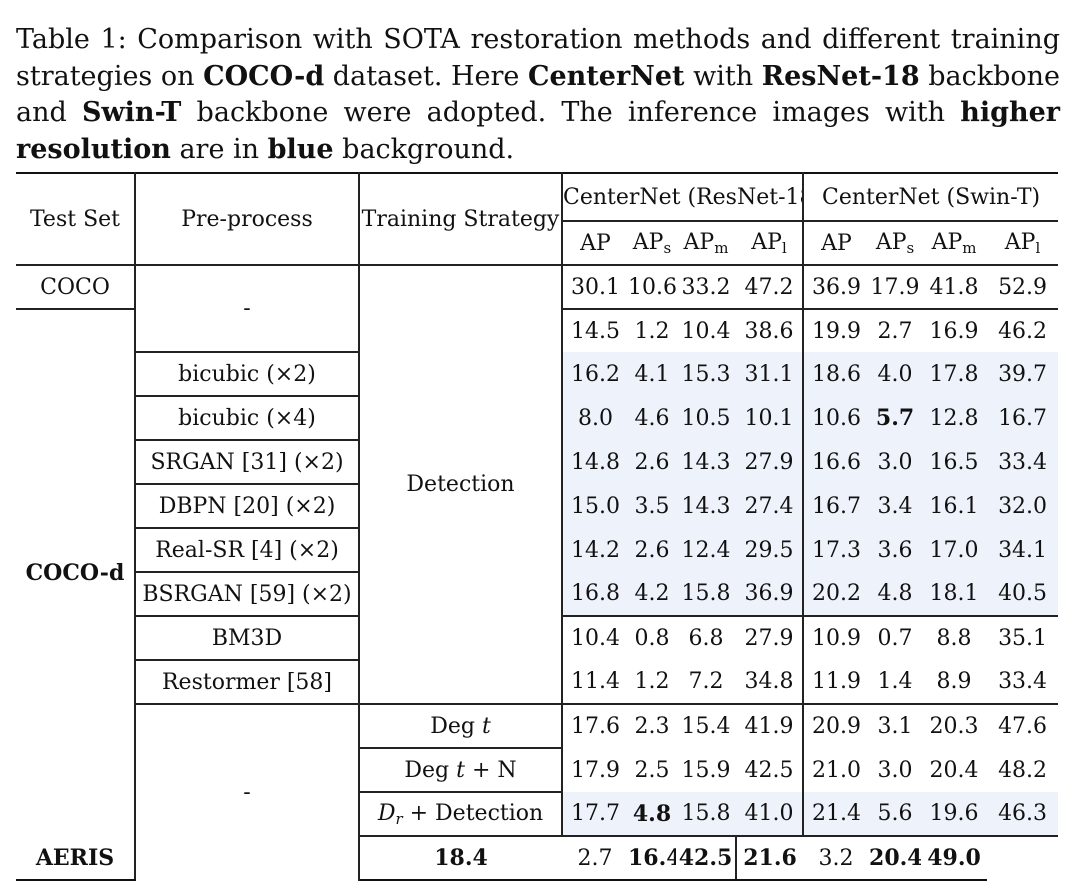 This screenshot has height=896, width=1080. What do you see at coordinates (1023, 726) in the screenshot?
I see `cell-swint-ap-large: 47.6` at bounding box center [1023, 726].